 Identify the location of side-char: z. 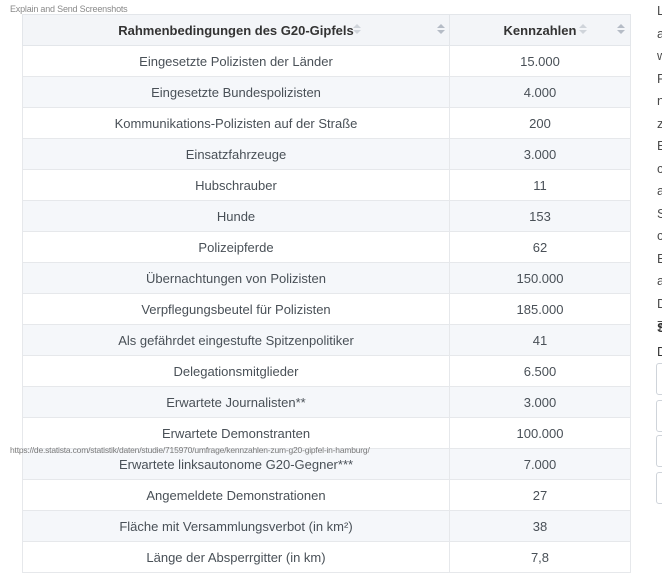
(659, 123).